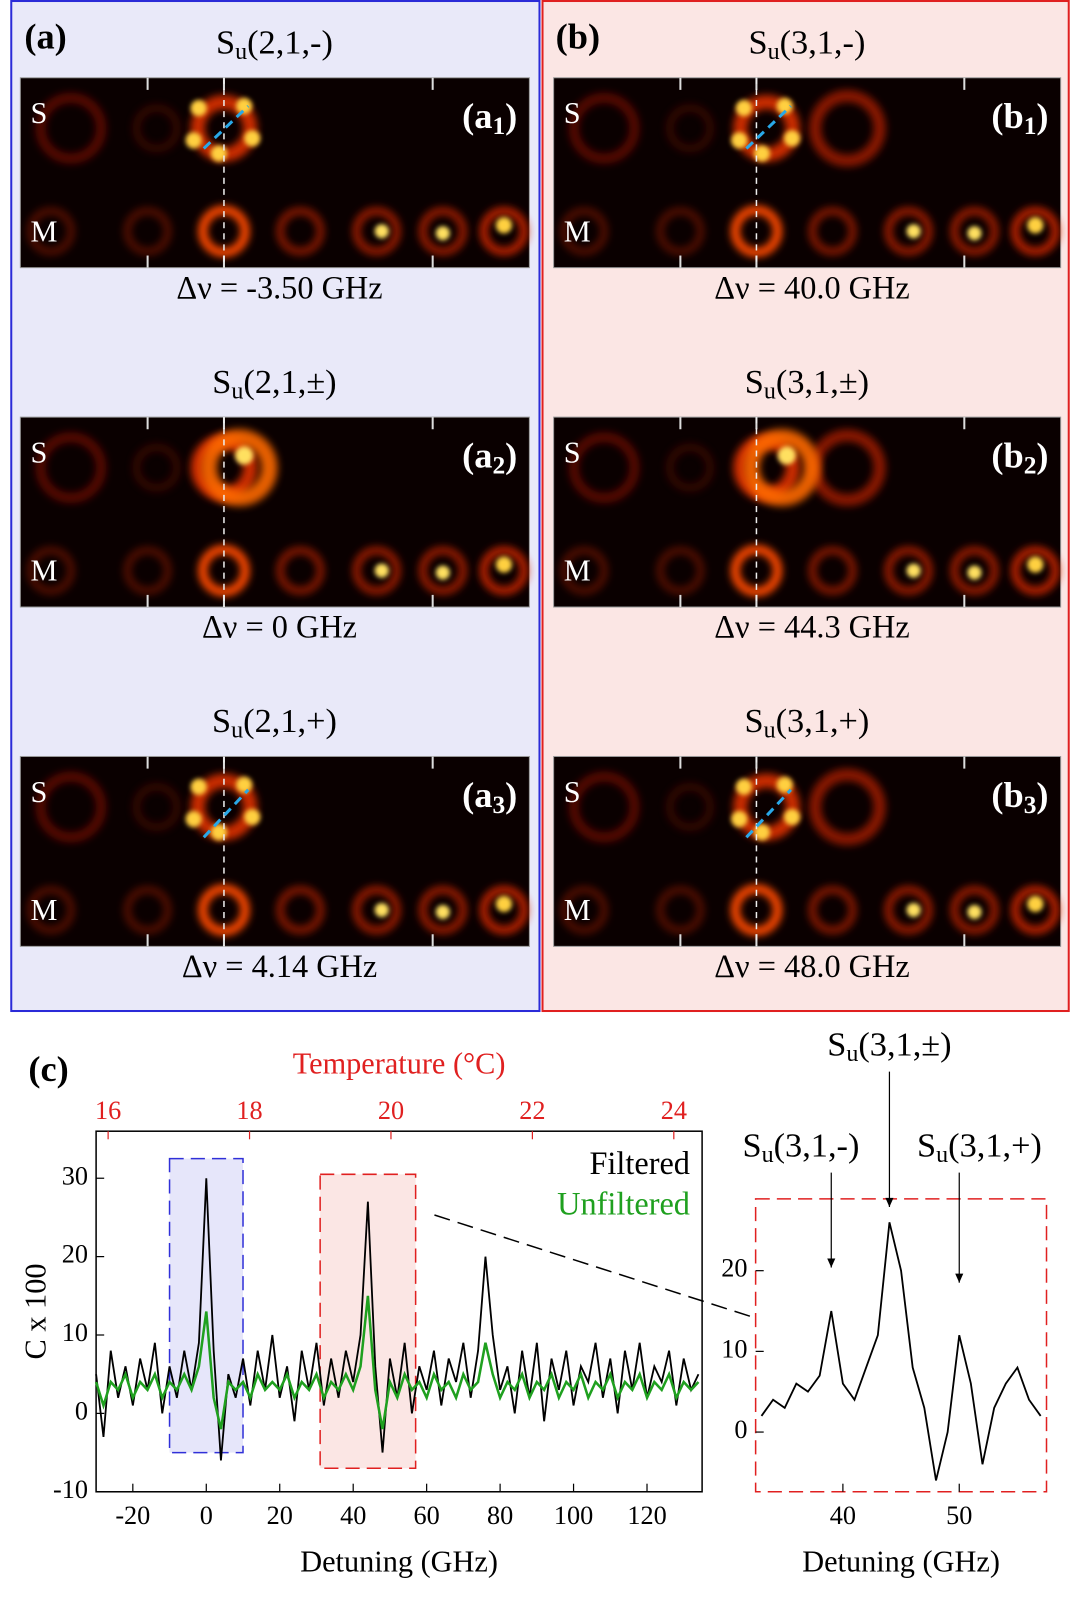  Describe the element at coordinates (290, 721) in the screenshot. I see `text-part: (2,1,+)` at that location.